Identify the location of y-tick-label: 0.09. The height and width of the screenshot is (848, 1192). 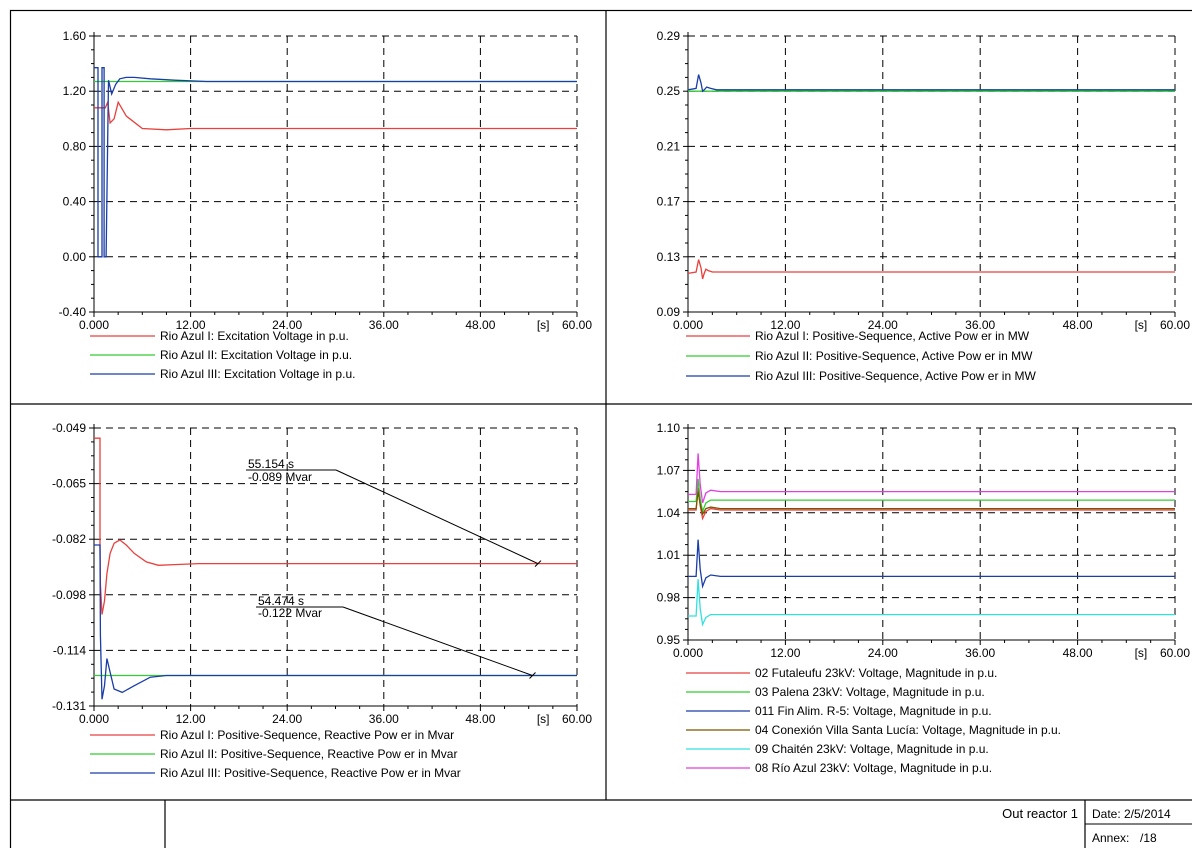
(669, 312).